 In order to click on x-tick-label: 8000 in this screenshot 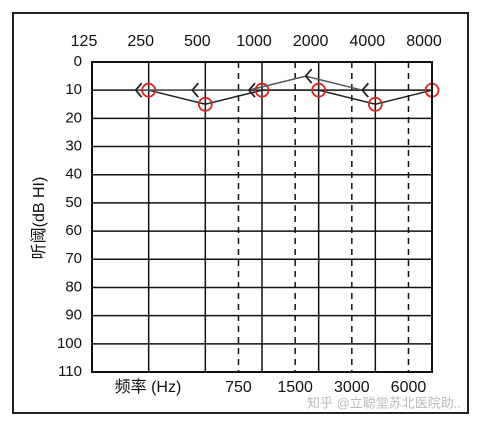, I will do `click(424, 41)`.